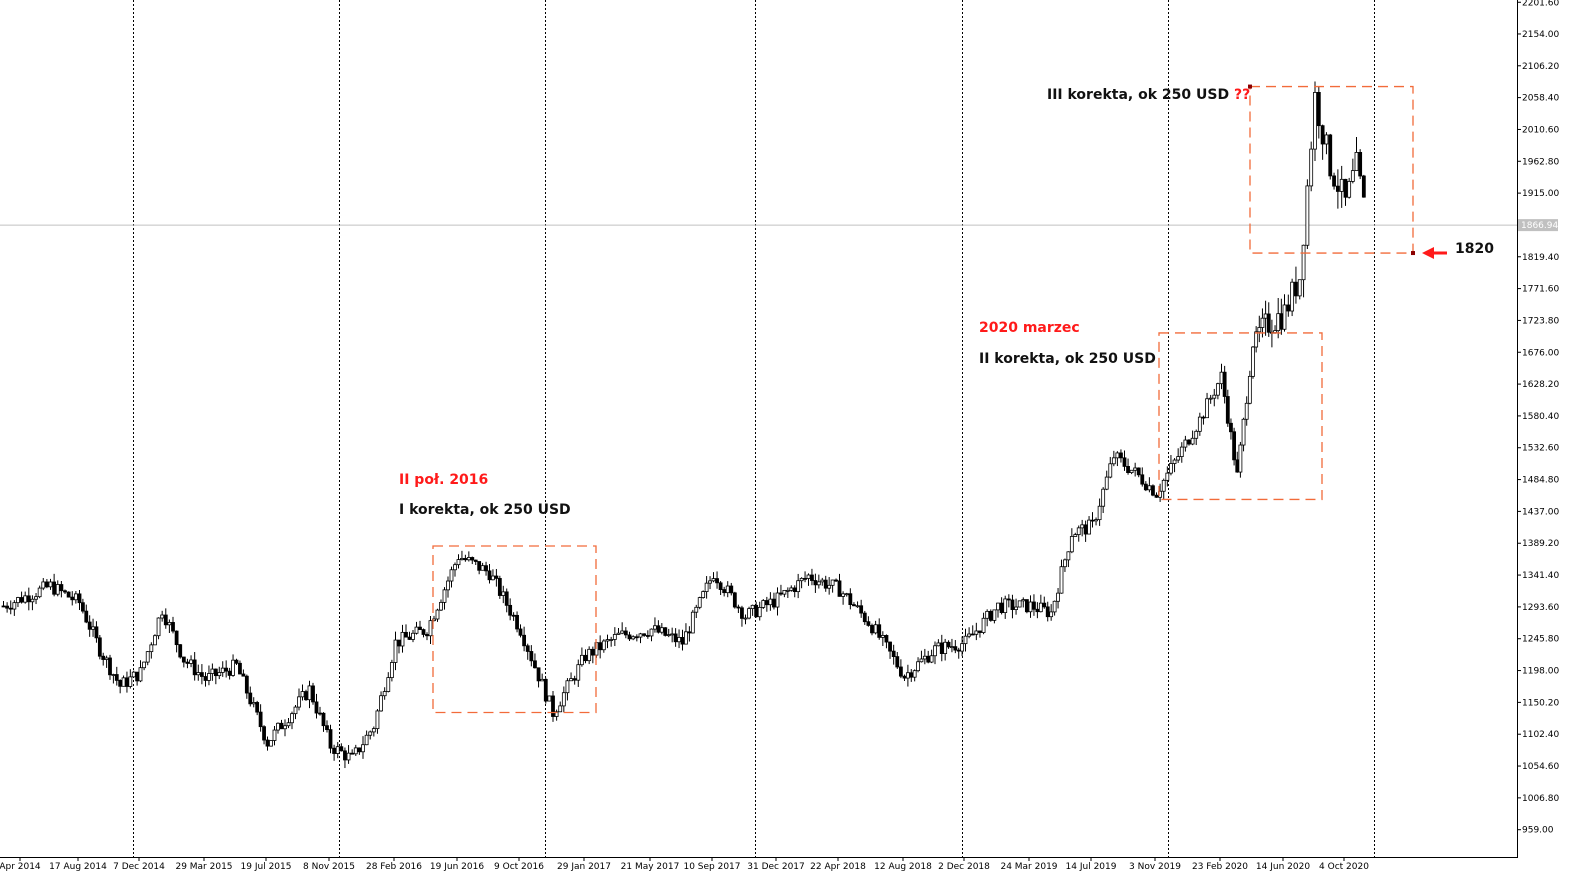 The image size is (1581, 882). Describe the element at coordinates (78, 867) in the screenshot. I see `x-tick-label-1: 17 Aug 2014` at that location.